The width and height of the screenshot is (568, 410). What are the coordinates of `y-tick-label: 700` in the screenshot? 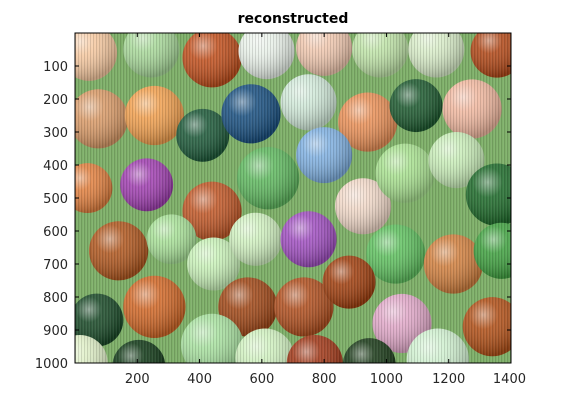 It's located at (55, 265).